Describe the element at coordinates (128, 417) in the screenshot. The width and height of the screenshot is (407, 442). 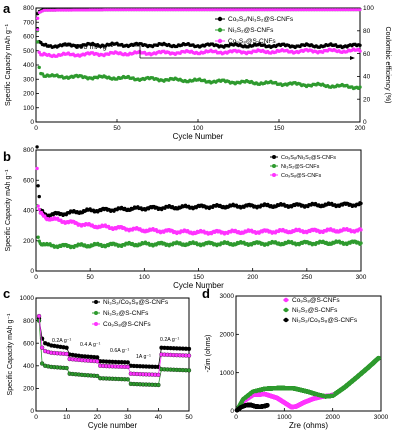
I see `x-tick-label: 30` at that location.